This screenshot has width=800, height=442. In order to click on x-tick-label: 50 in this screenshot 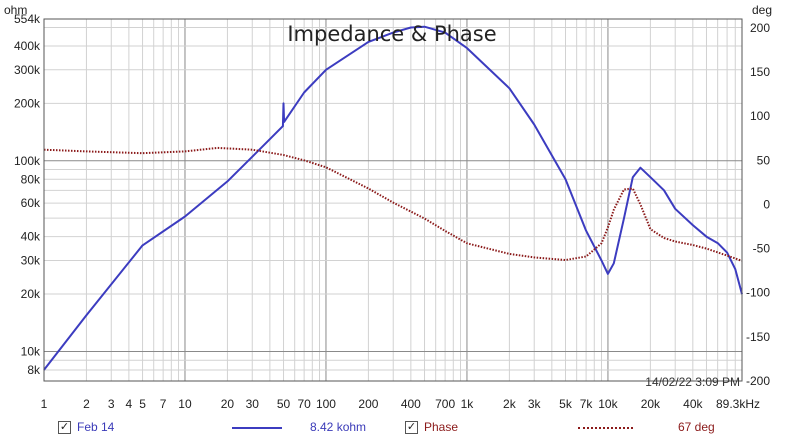, I will do `click(284, 404)`.